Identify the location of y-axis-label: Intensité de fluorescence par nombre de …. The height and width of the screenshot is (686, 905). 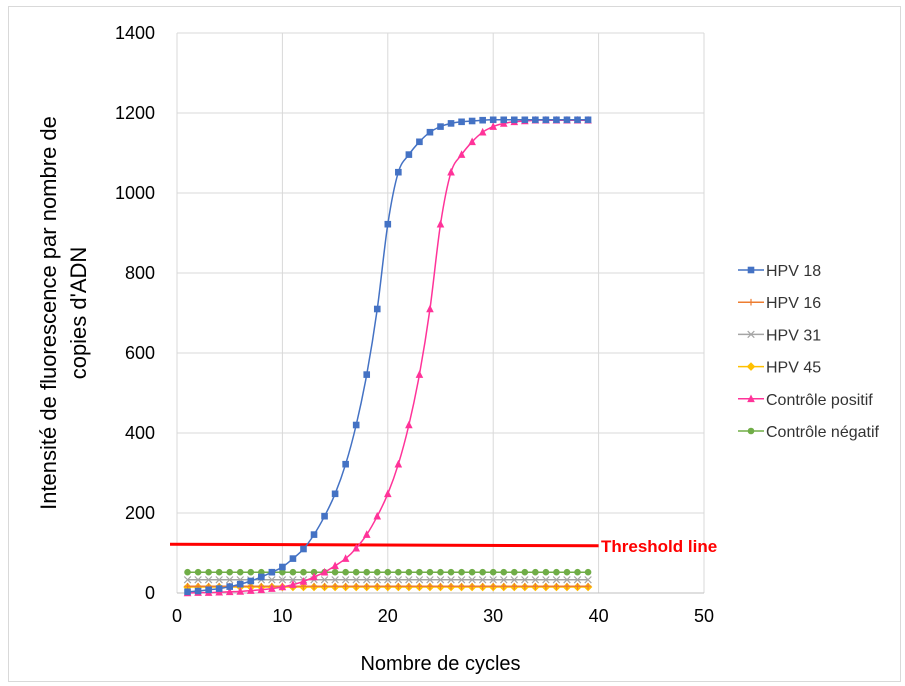
(63, 313).